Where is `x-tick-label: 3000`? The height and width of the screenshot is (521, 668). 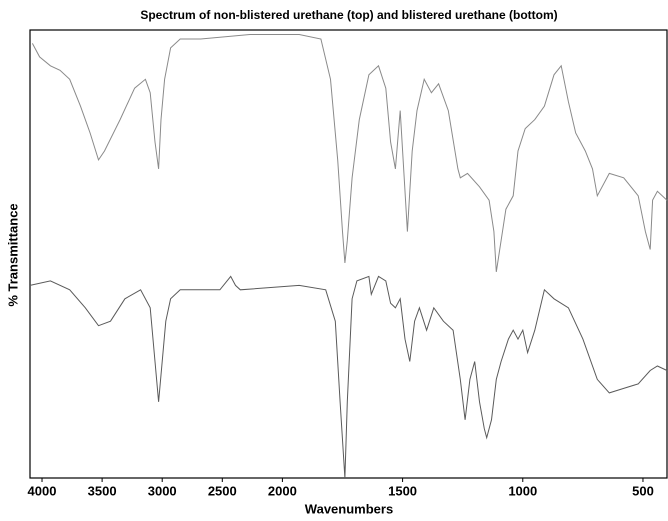 x-tick-label: 3000 is located at coordinates (162, 490).